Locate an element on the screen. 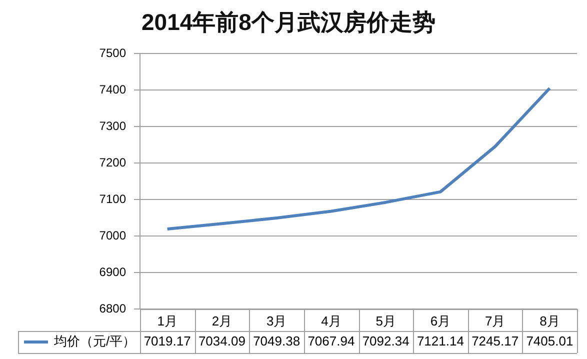 This screenshot has height=359, width=587. y-tick-label: 7300 is located at coordinates (112, 125).